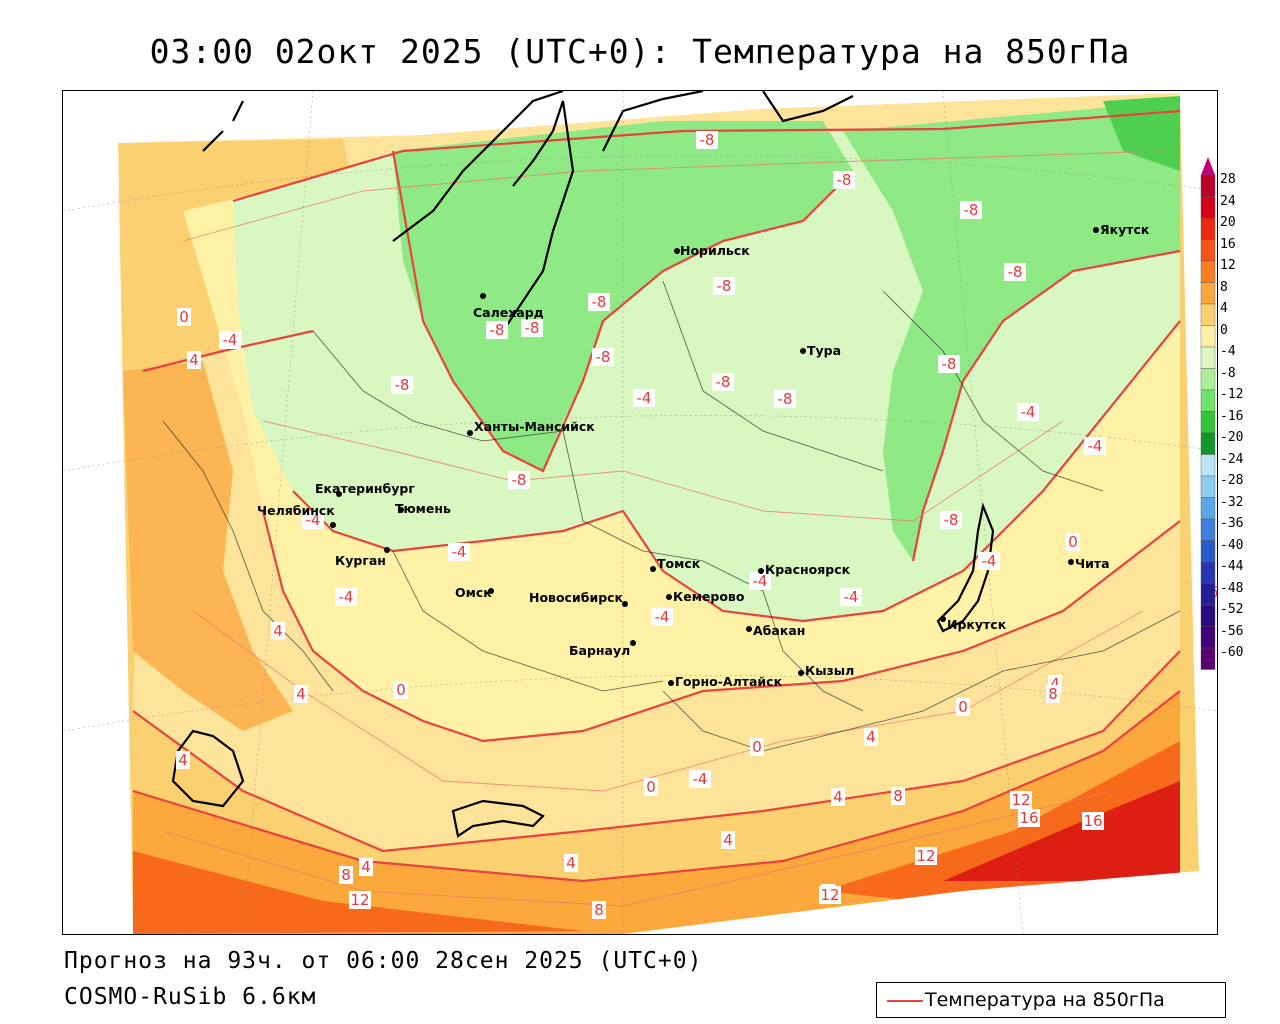 Image resolution: width=1280 pixels, height=1024 pixels. Describe the element at coordinates (473, 592) in the screenshot. I see `city-label: Омск` at that location.